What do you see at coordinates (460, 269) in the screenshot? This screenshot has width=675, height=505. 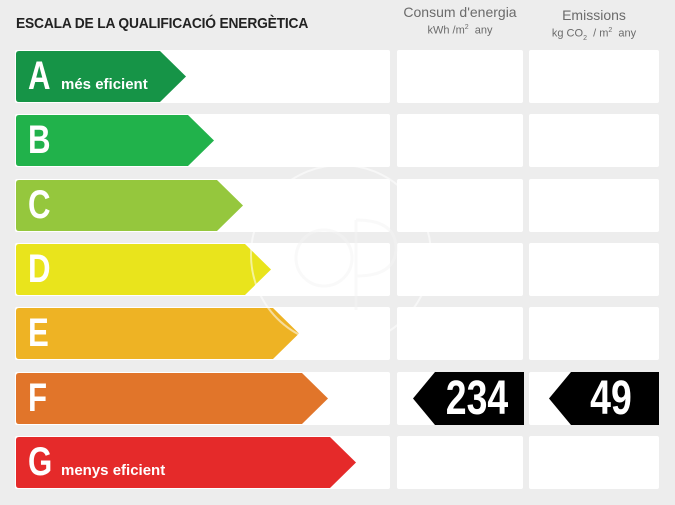 I see `consum-cell-d` at bounding box center [460, 269].